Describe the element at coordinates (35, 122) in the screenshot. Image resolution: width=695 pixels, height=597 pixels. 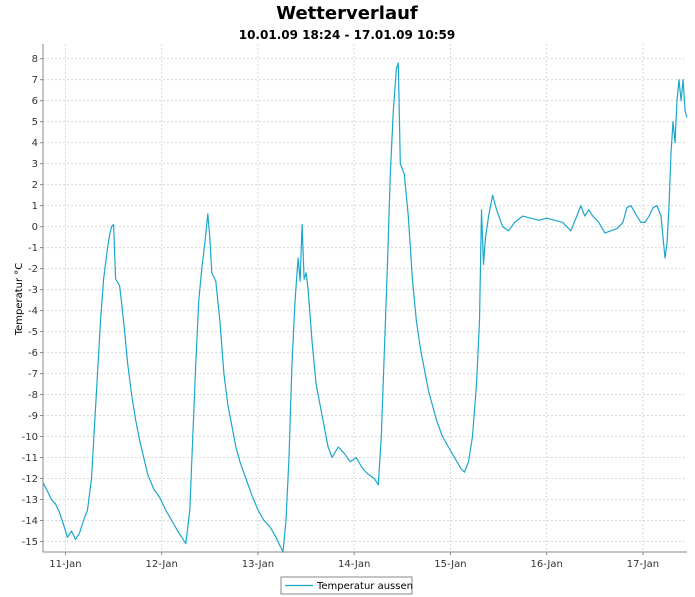
I see `y-tick-label: 5` at that location.